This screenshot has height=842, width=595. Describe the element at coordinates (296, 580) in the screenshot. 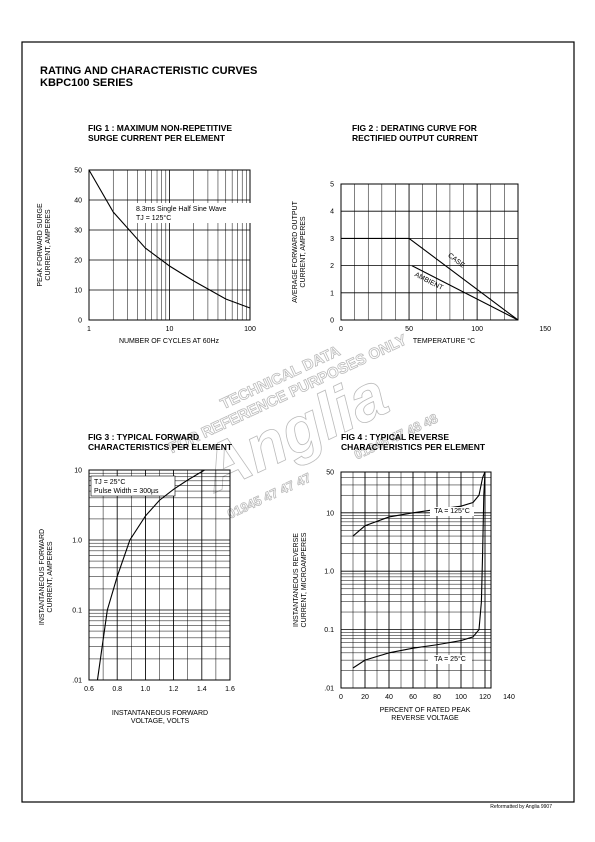

I see `y-axis-label: INSTANTANEOUS REVERSE` at that location.